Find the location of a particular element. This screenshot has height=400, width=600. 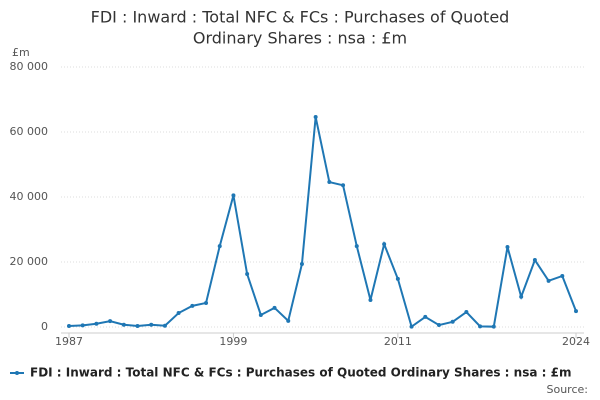

x-tick-label: 2011 is located at coordinates (398, 341).